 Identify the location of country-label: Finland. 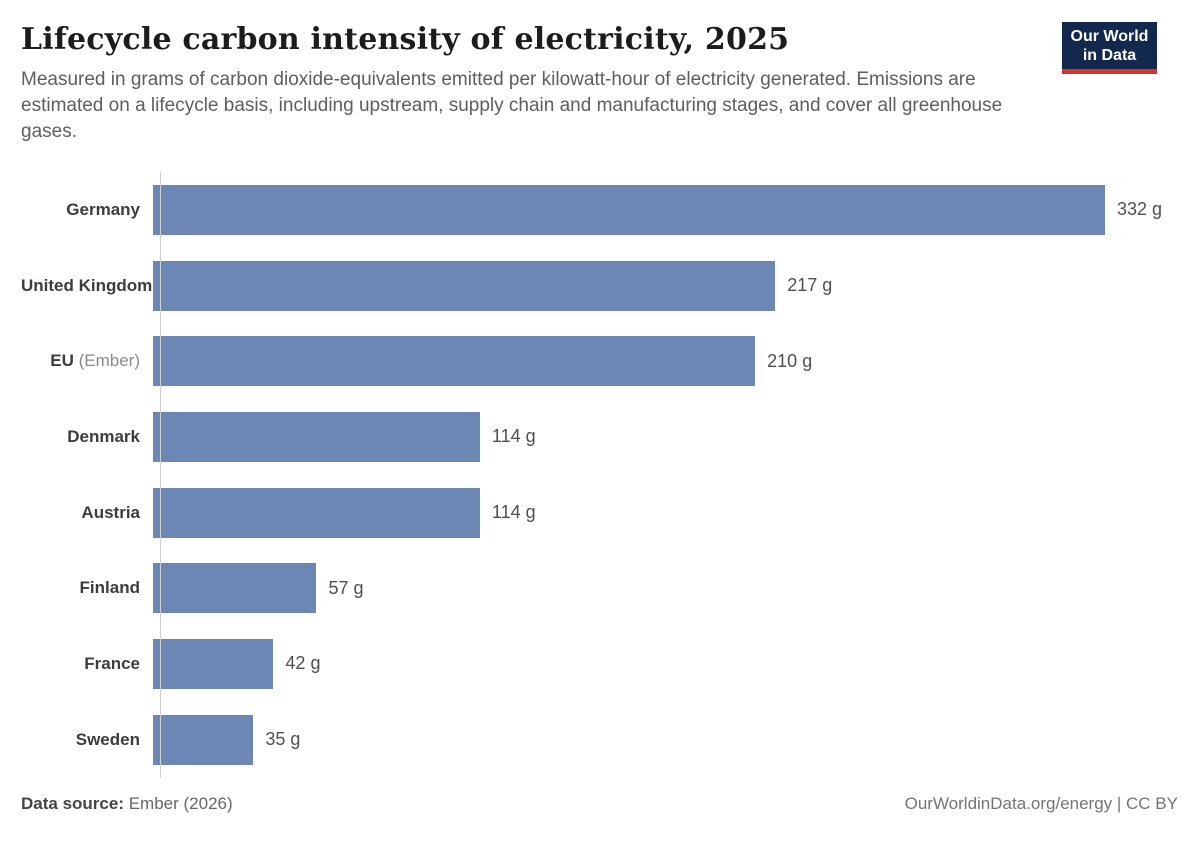
(109, 588).